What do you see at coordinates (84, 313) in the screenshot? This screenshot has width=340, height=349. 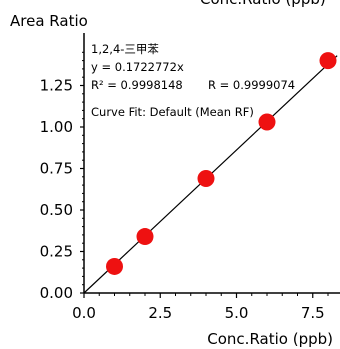 I see `x-tick-label: 0.0` at bounding box center [84, 313].